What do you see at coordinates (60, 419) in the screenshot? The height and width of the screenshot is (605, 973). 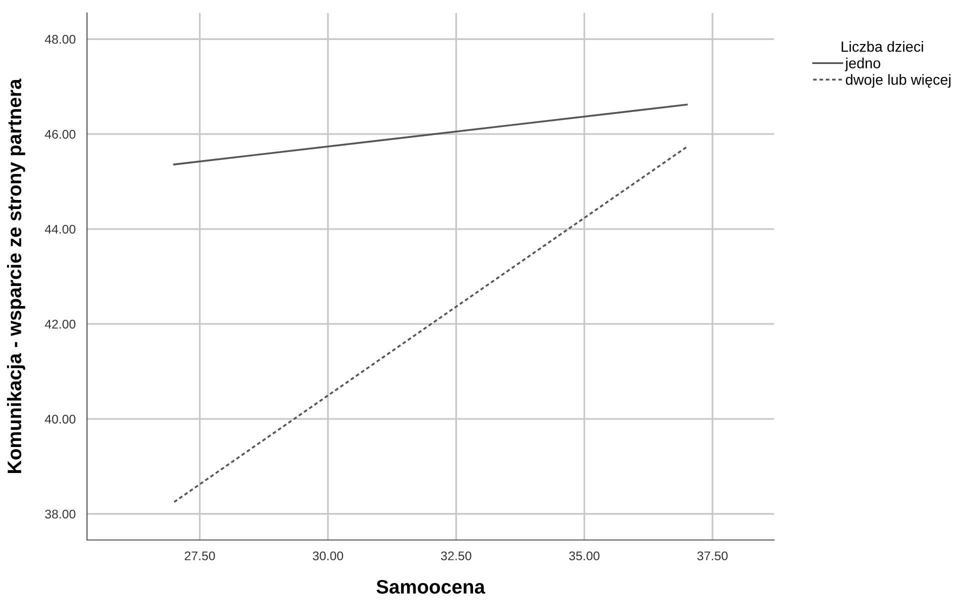 I see `y-tick-label: 40.00` at bounding box center [60, 419].